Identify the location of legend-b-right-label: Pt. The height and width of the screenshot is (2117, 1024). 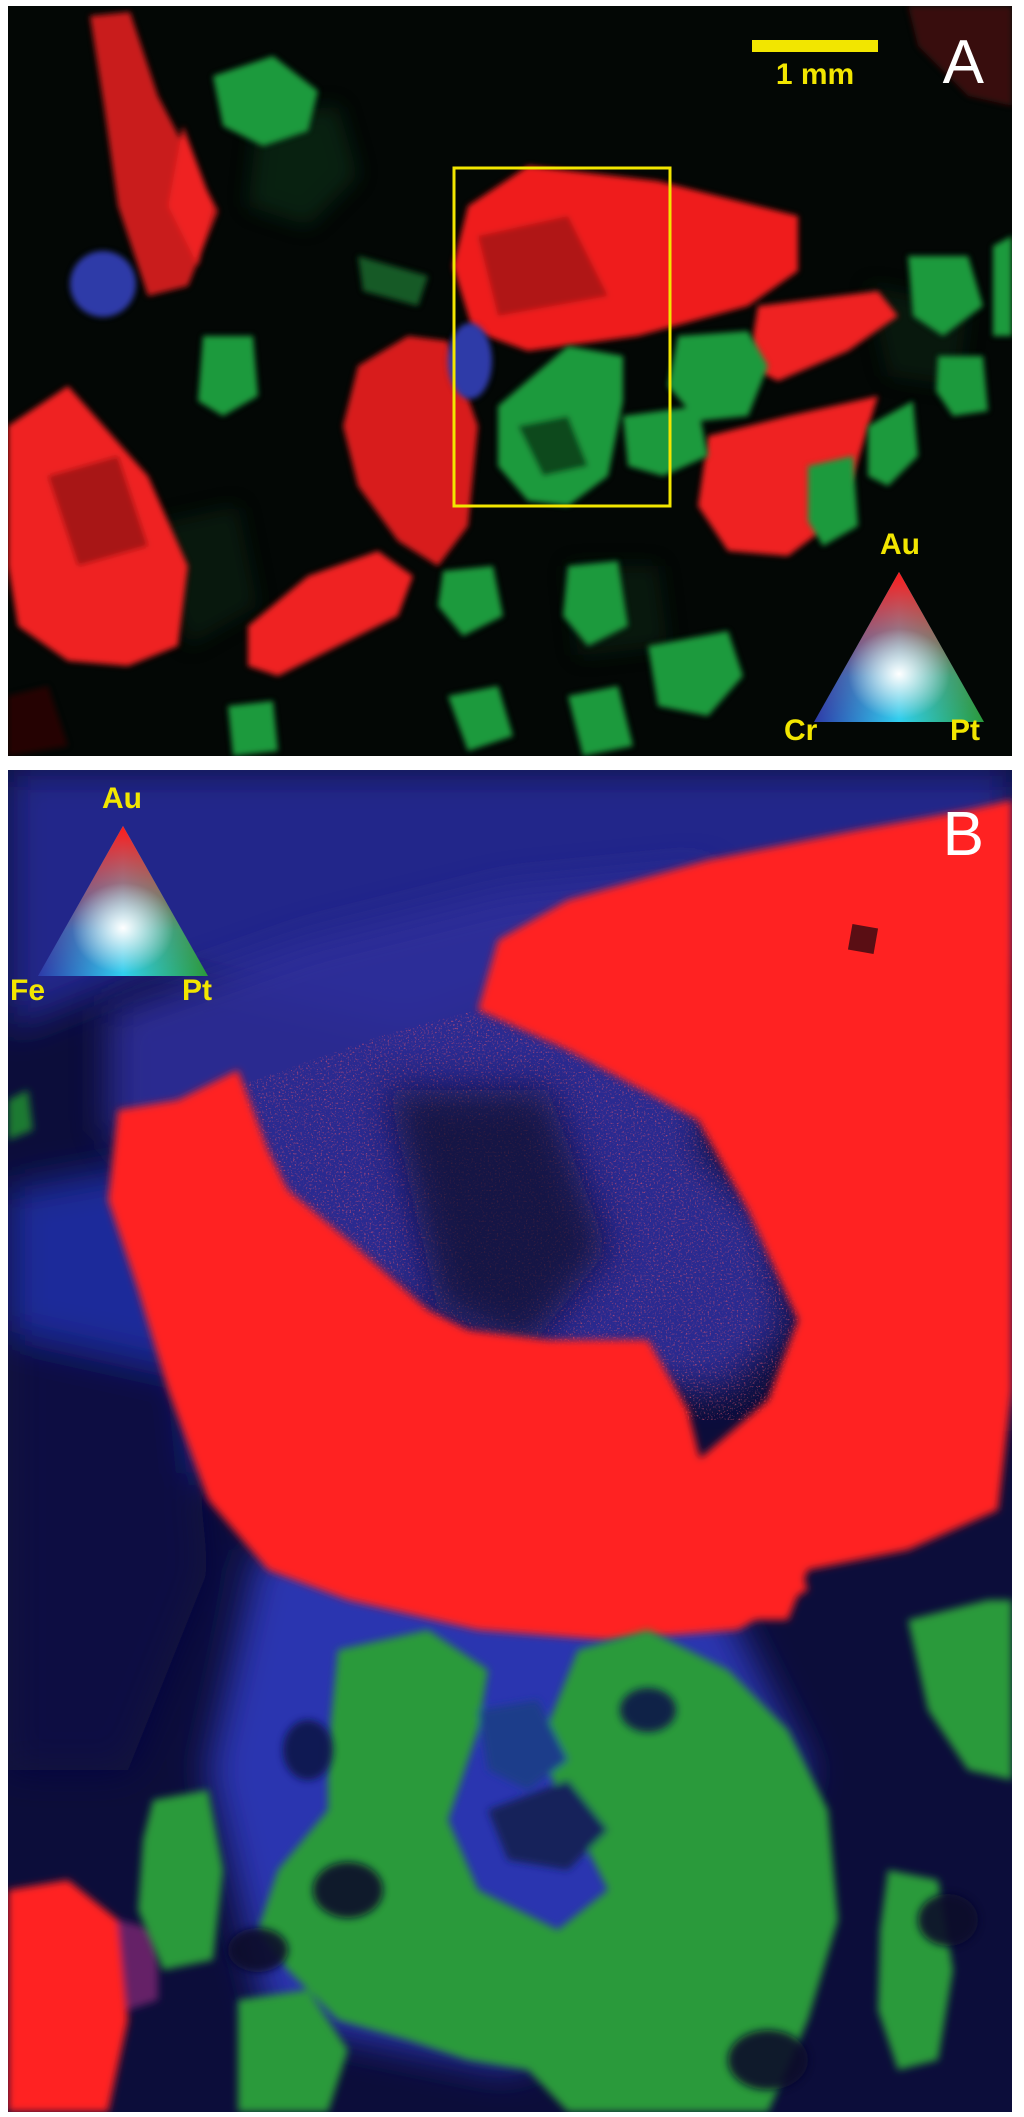
(197, 990).